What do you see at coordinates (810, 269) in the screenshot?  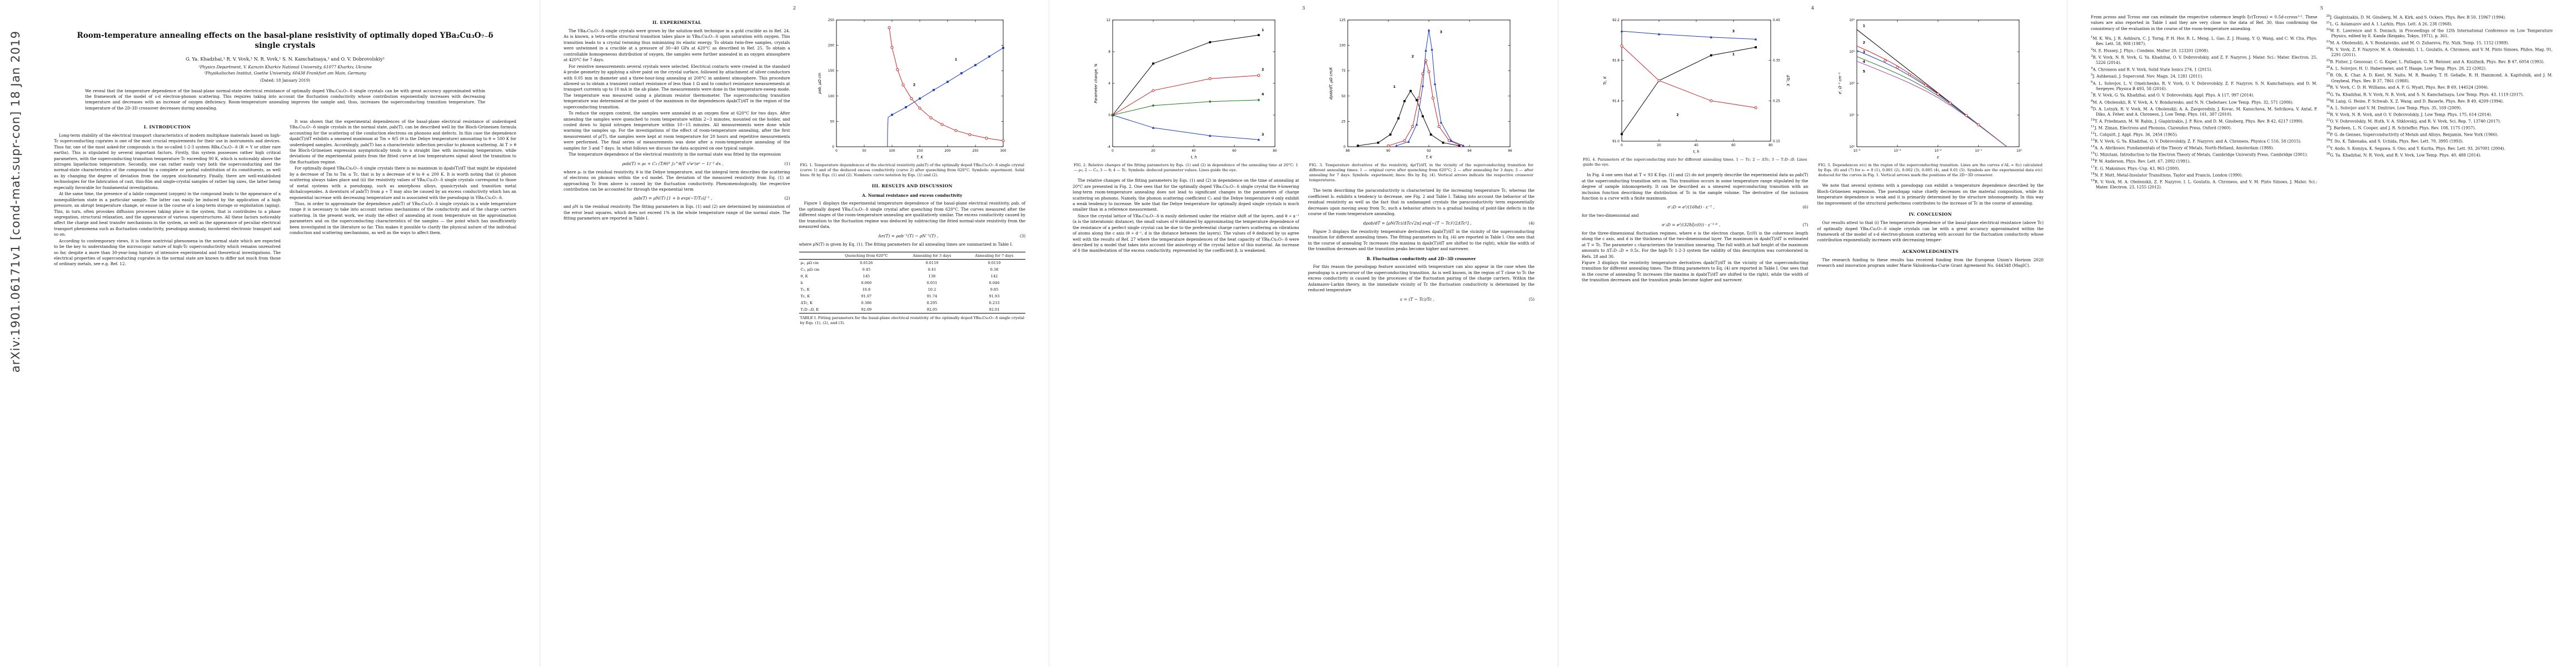 I see `table-cell: C₃, μΩ cm` at bounding box center [810, 269].